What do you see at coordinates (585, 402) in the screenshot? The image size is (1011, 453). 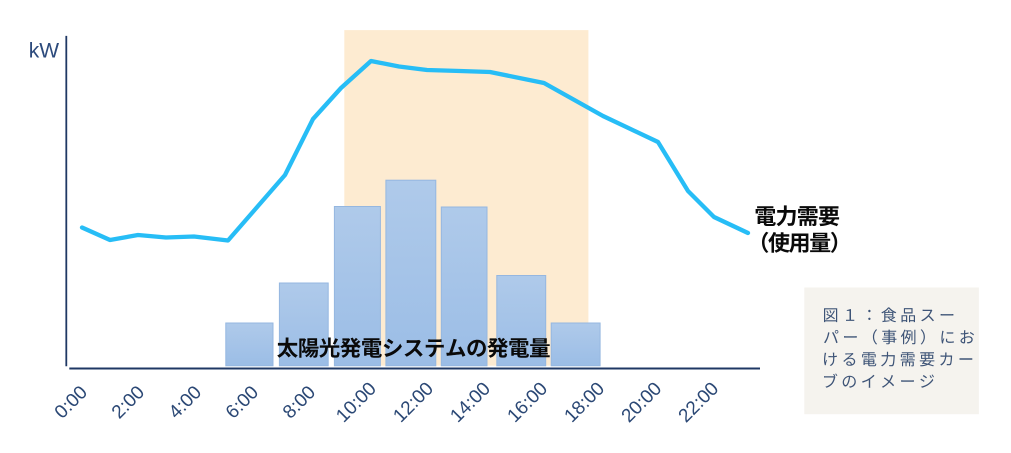 I see `svg-text: 18:00` at bounding box center [585, 402].